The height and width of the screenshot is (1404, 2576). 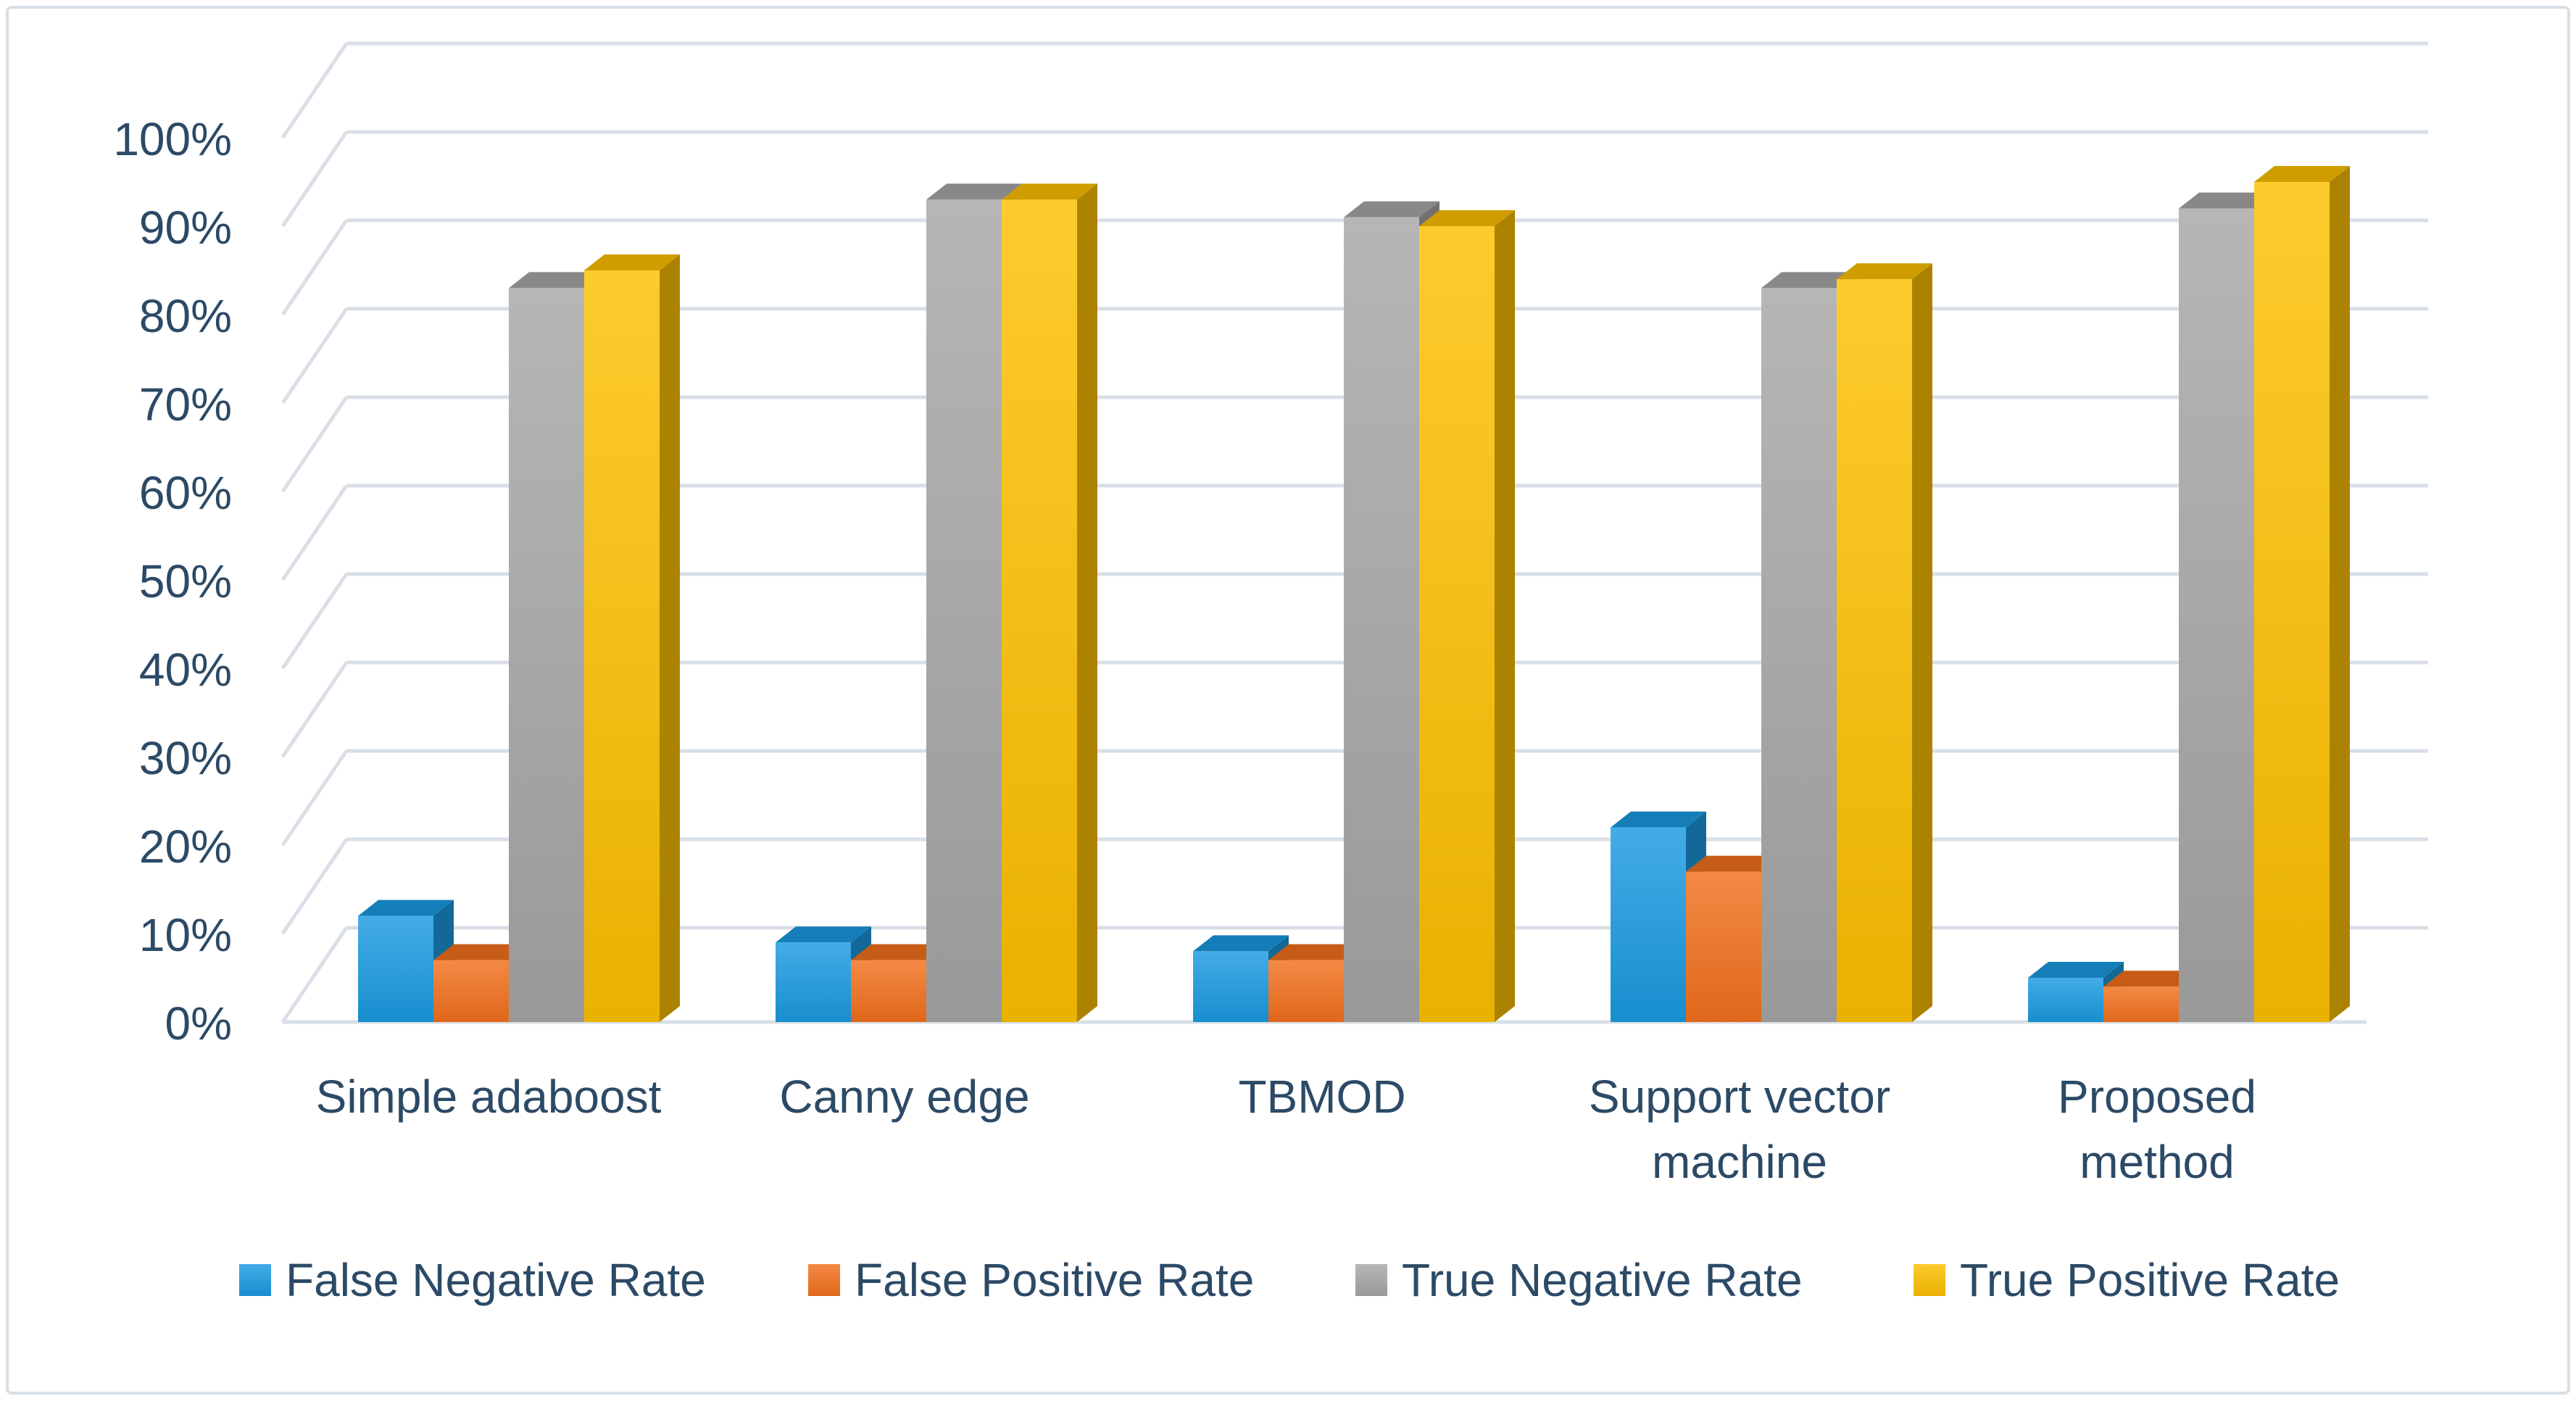 I want to click on x-category-label: machine, so click(x=1739, y=1162).